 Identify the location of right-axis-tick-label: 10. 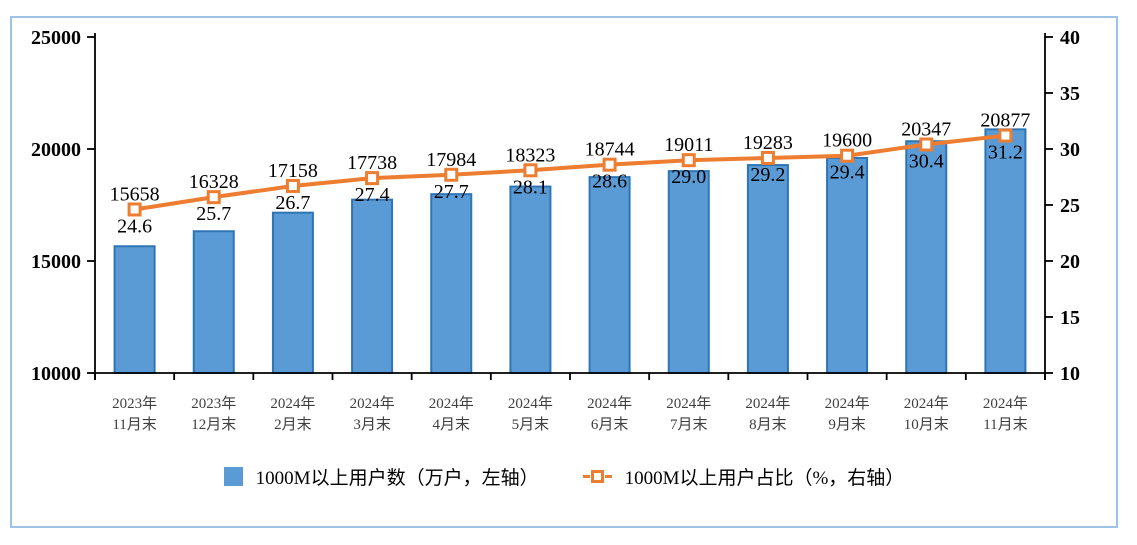
(1070, 374).